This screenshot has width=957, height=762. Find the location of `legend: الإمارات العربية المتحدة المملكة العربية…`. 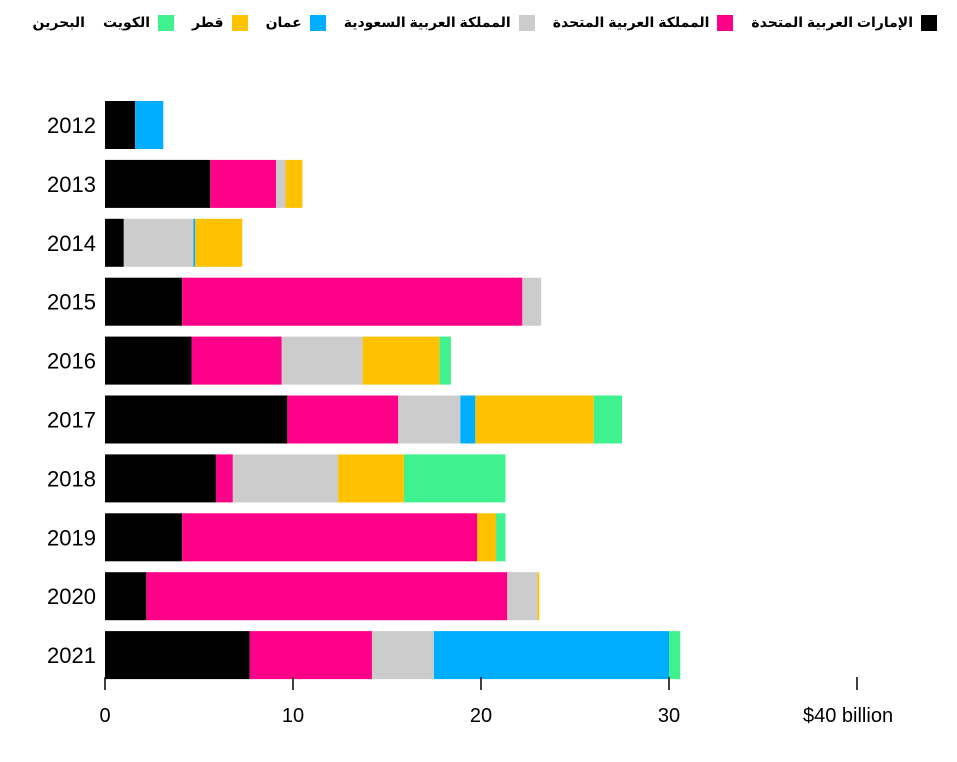

legend: الإمارات العربية المتحدة المملكة العربية… is located at coordinates (485, 22).